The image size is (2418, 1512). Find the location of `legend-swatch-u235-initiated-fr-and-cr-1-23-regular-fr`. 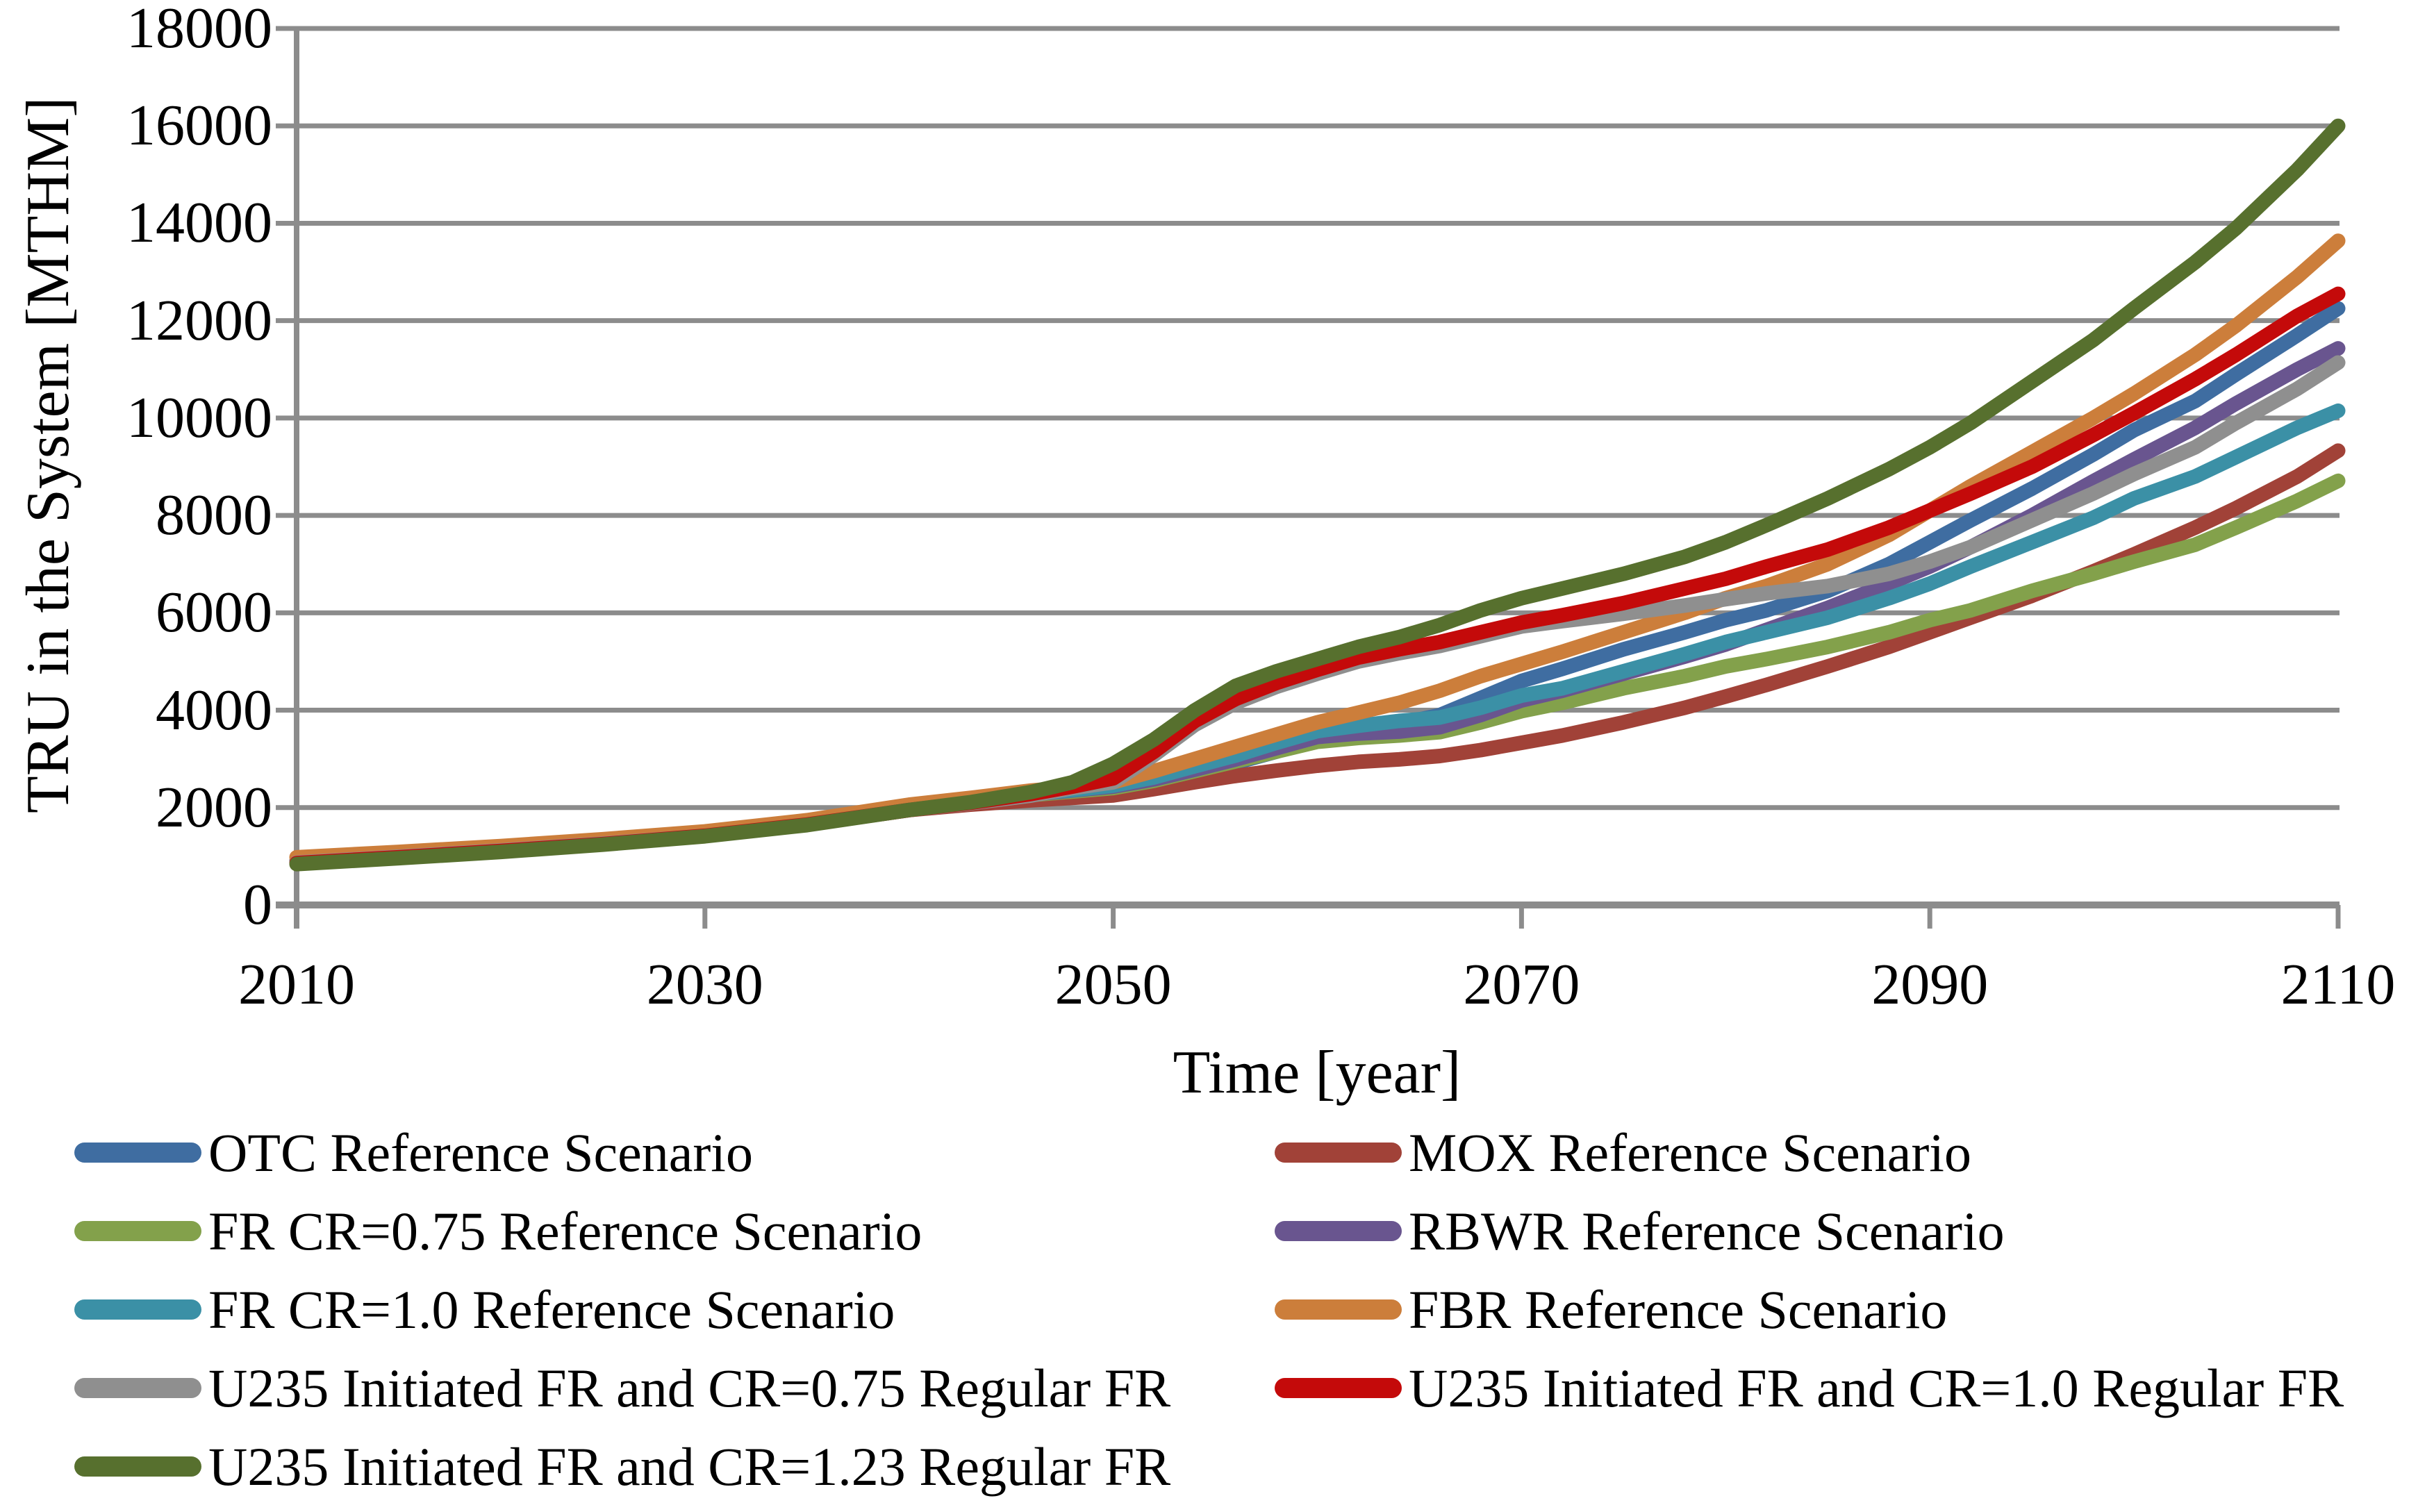

legend-swatch-u235-initiated-fr-and-cr-1-23-regular-fr is located at coordinates (137, 1467).